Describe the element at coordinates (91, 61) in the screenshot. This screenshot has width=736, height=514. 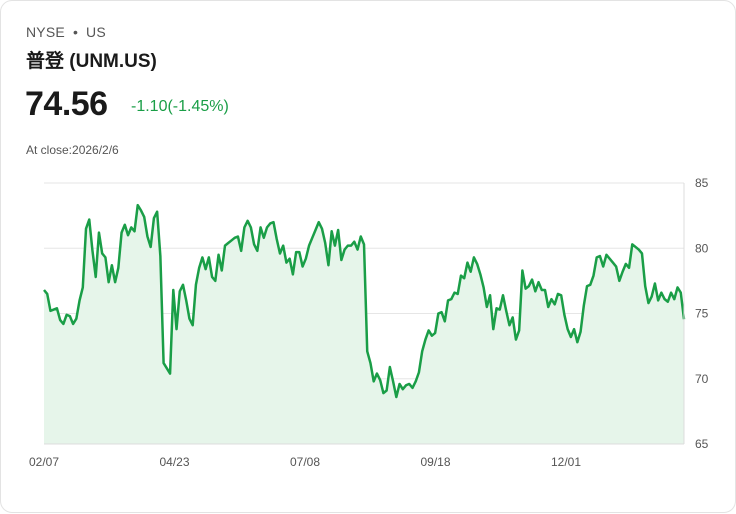
I see `stock-title: 普登 (UNM.US)` at that location.